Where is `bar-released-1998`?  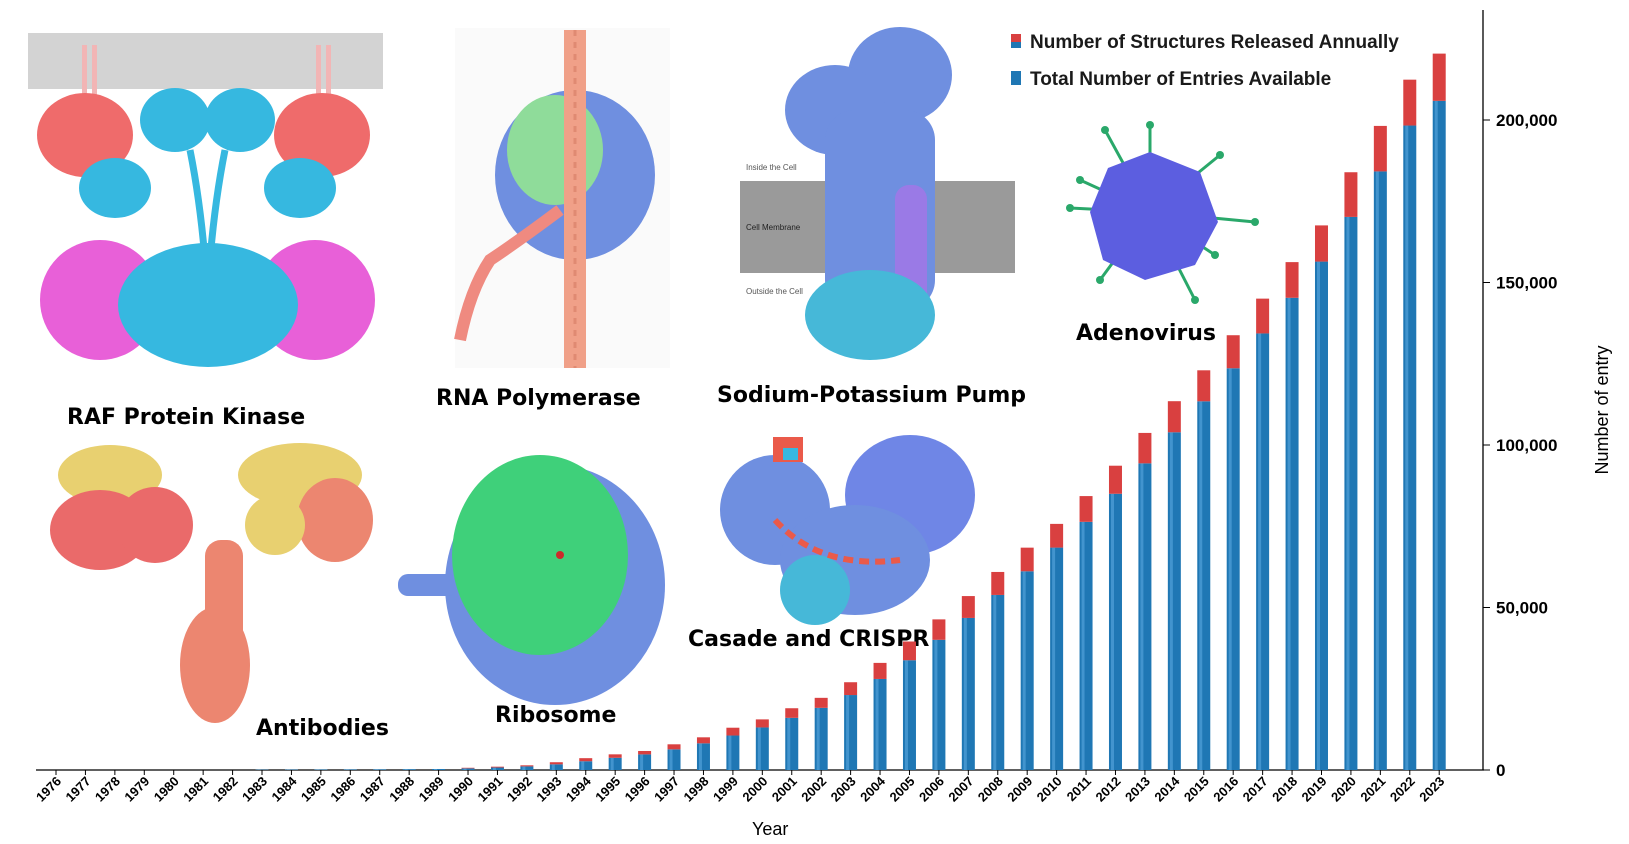 bar-released-1998 is located at coordinates (703, 740).